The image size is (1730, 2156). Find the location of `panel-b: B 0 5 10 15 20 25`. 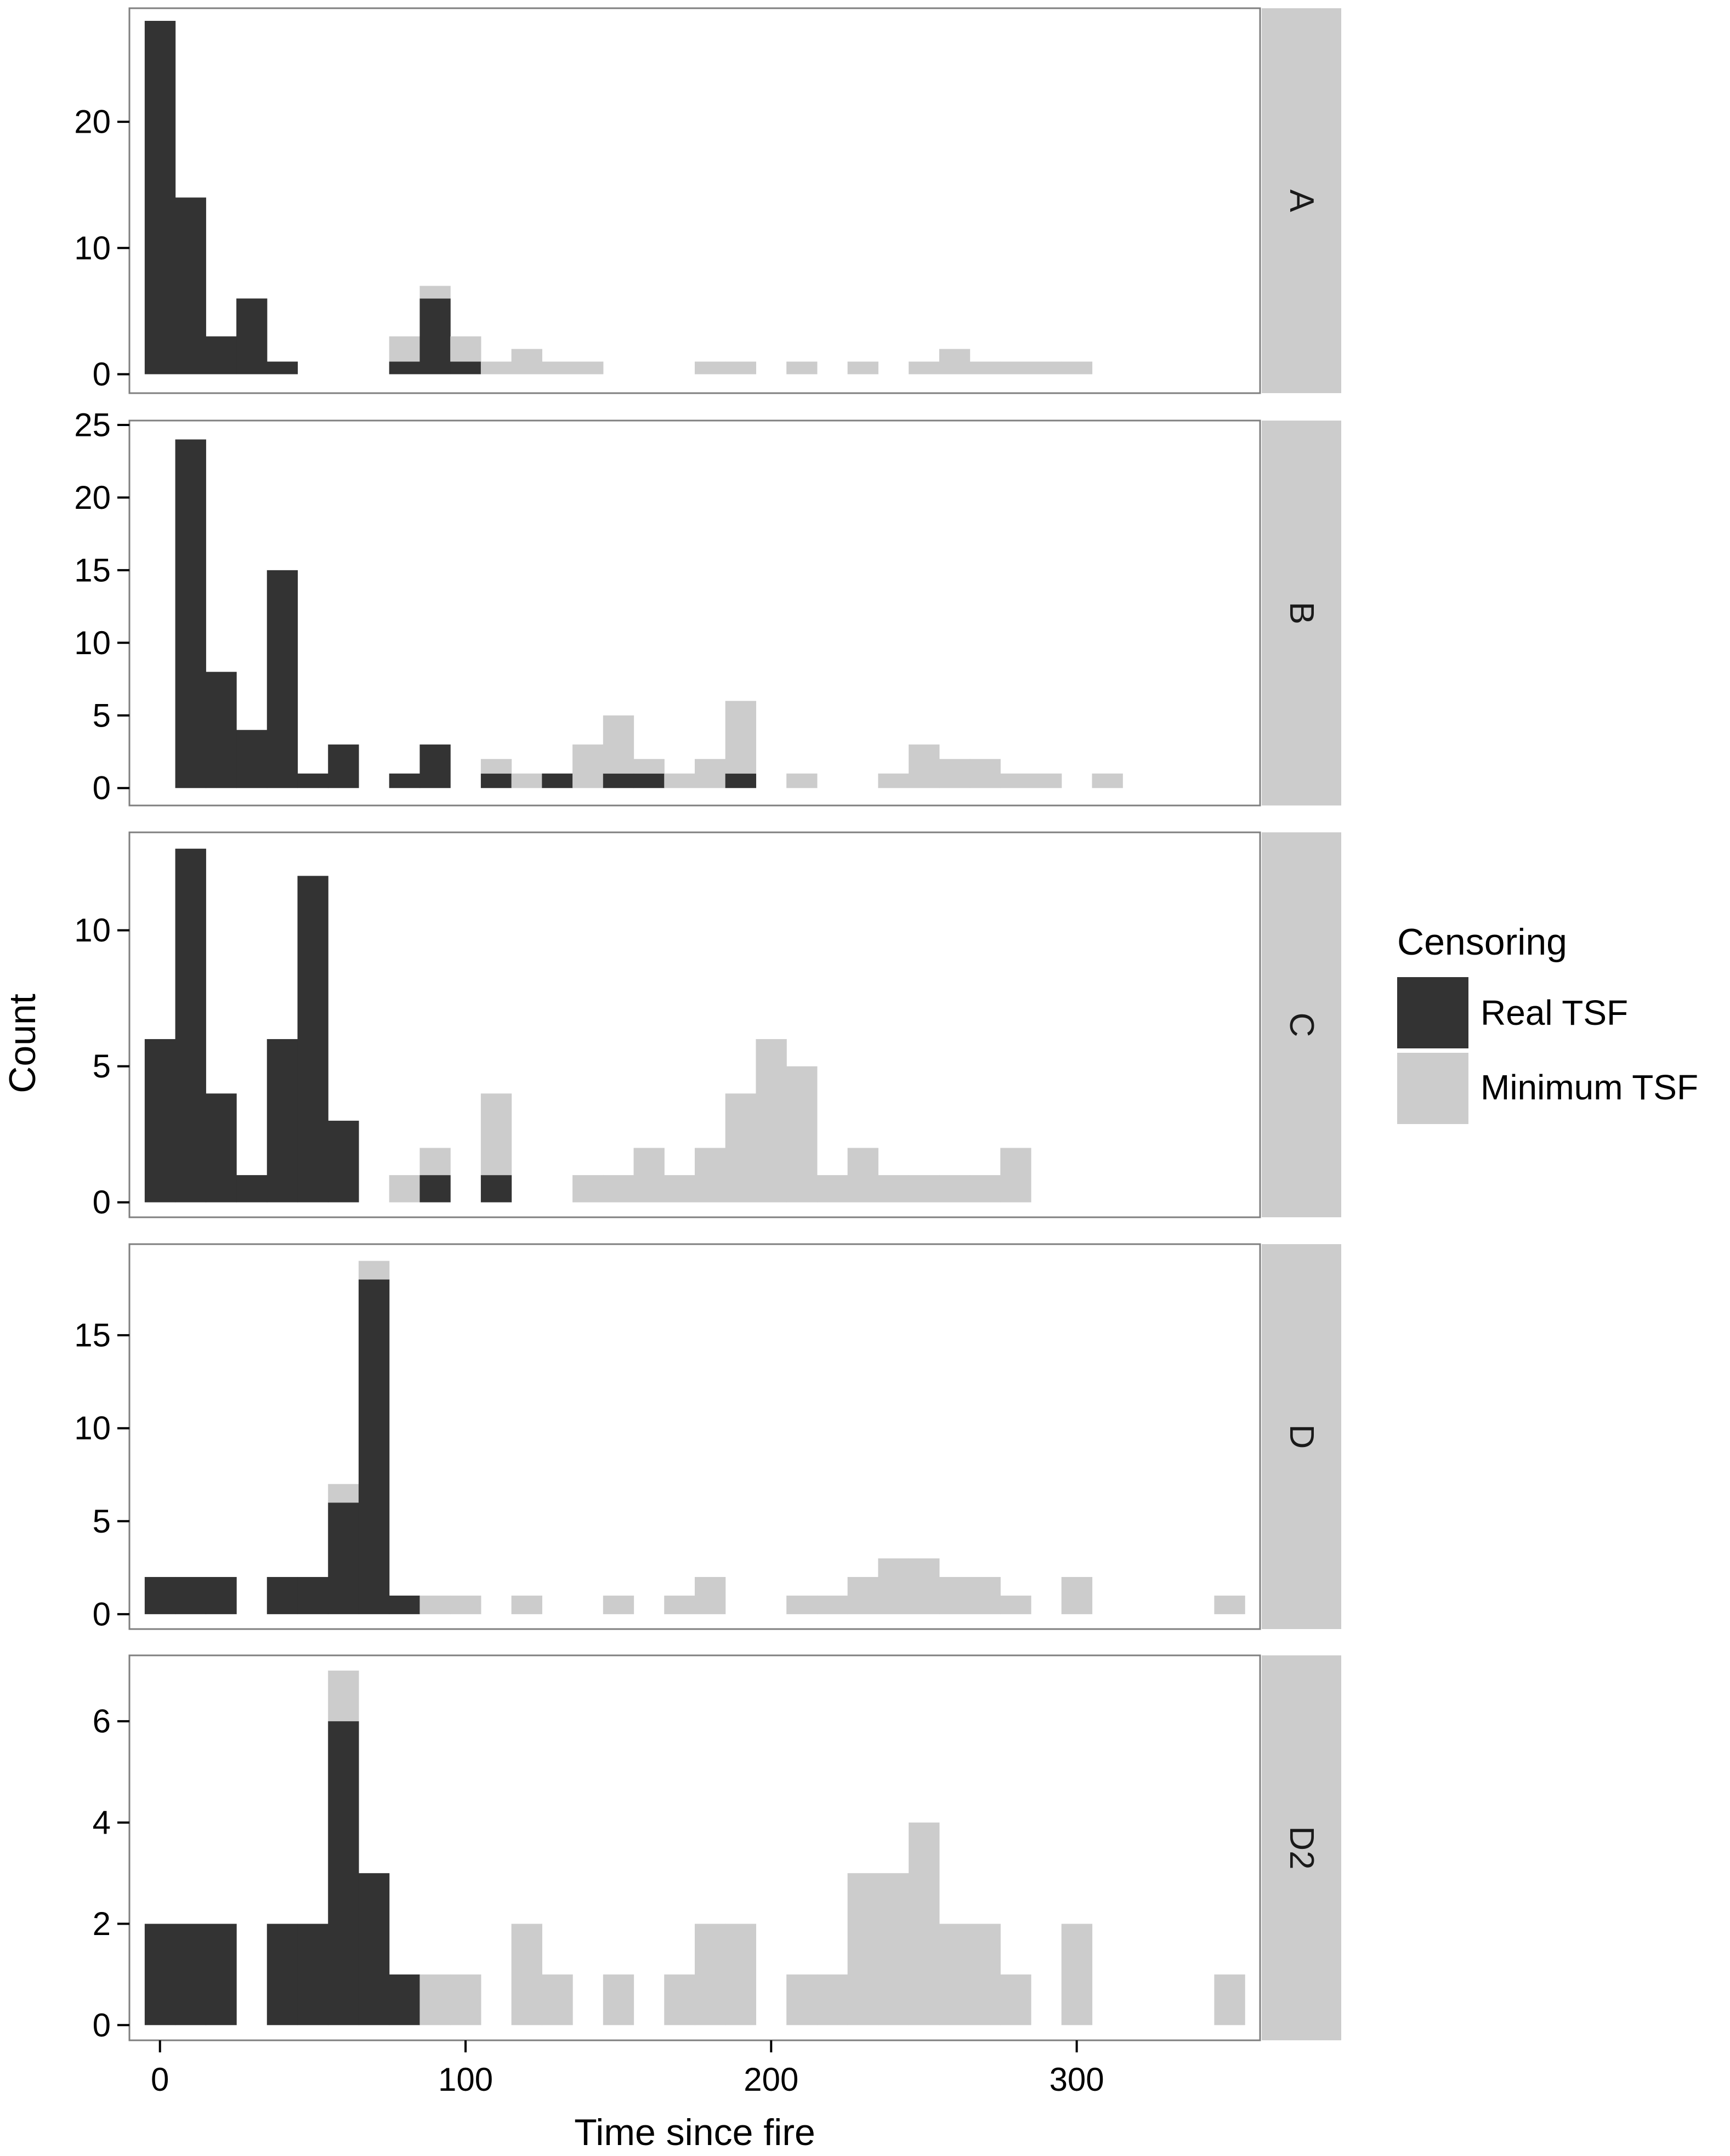

panel-b: B 0 5 10 15 20 25 is located at coordinates (707, 606).